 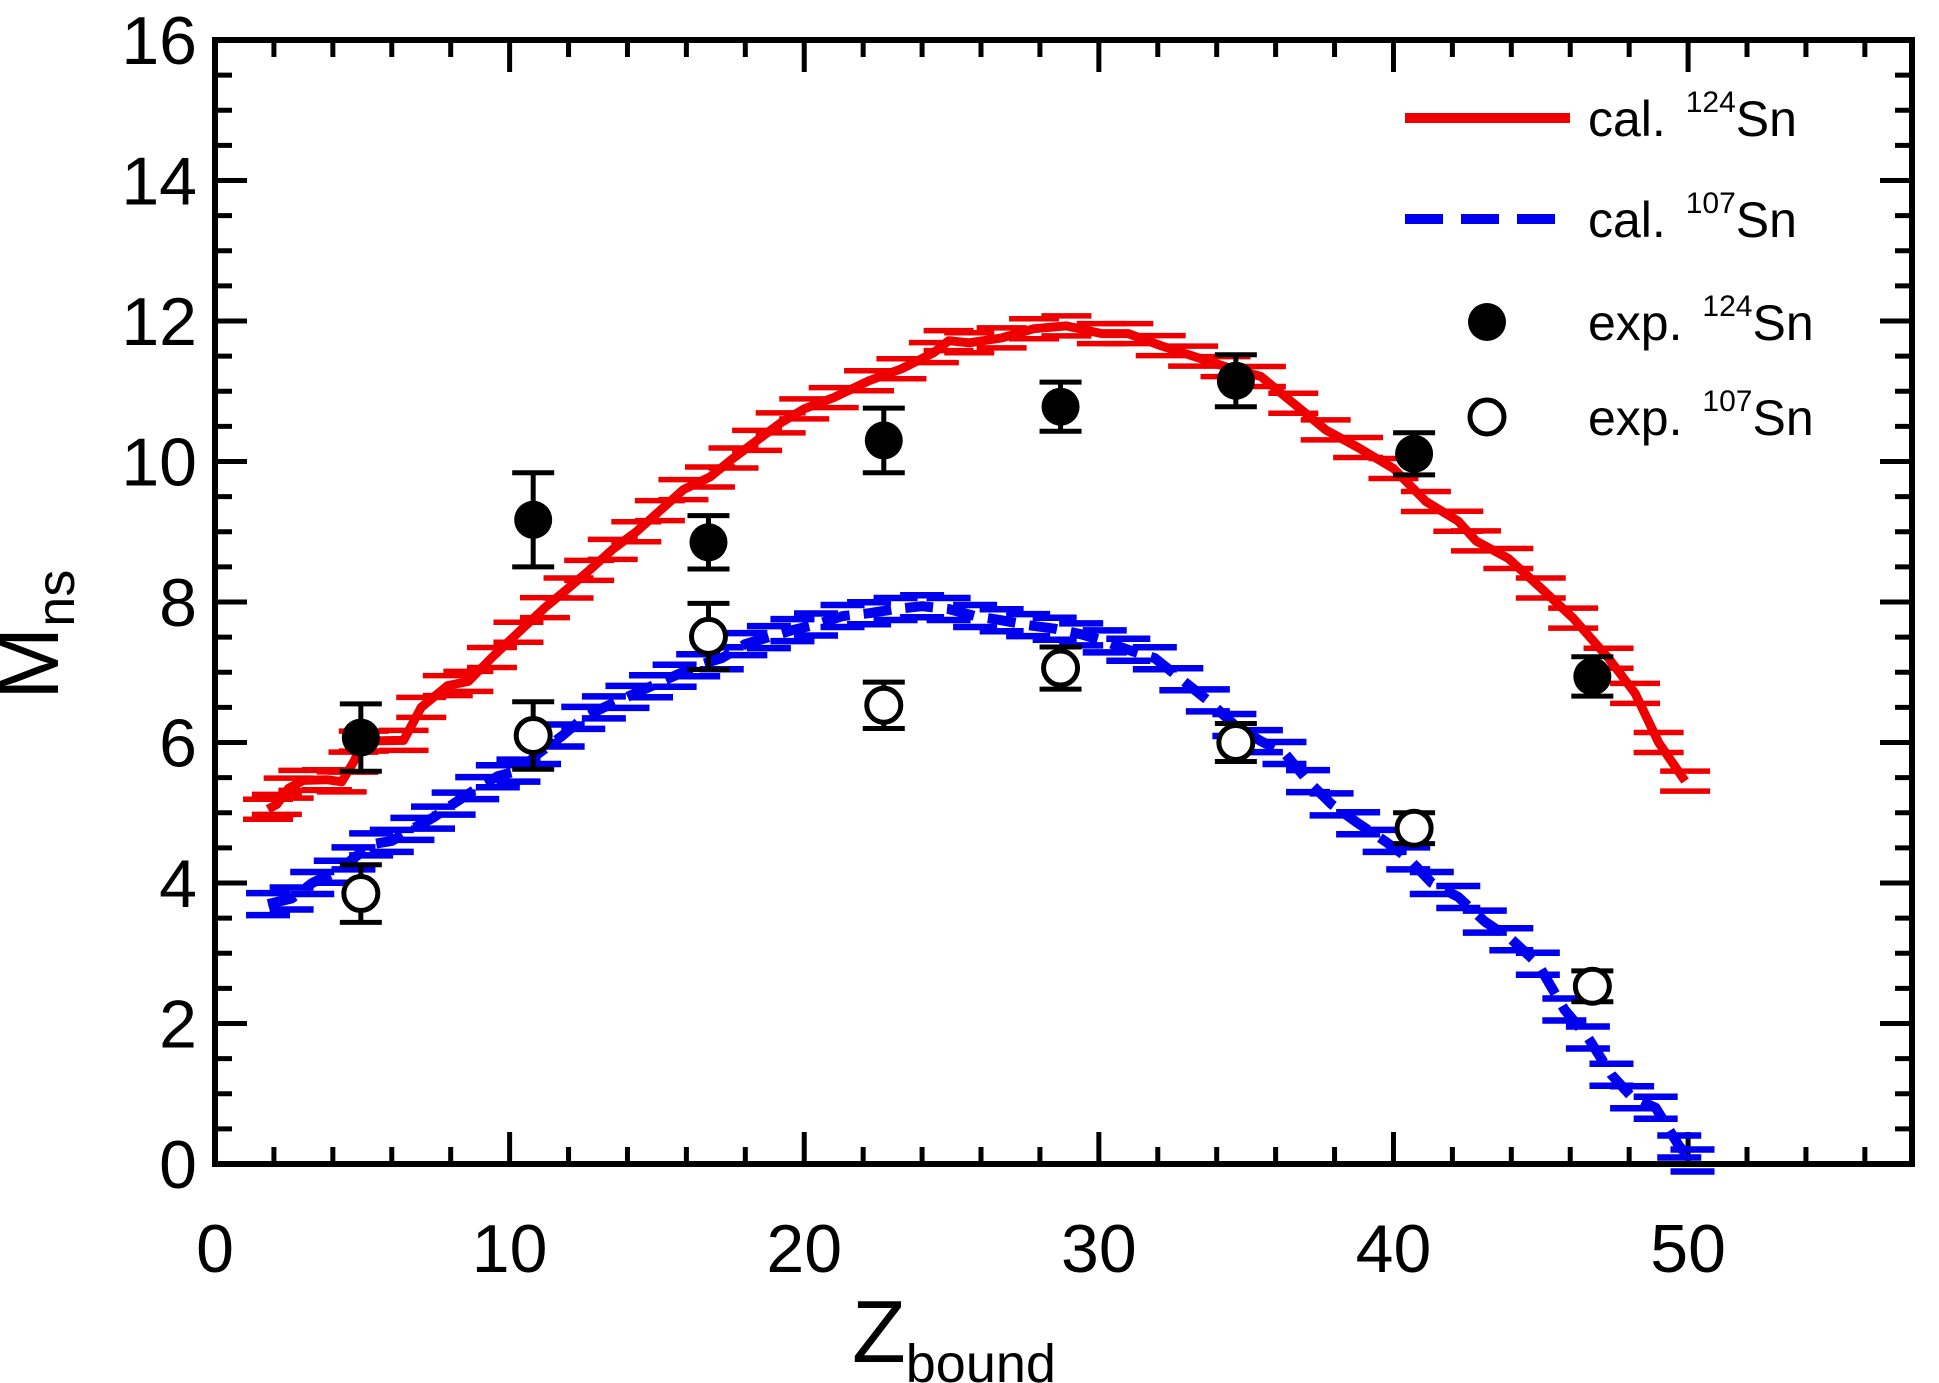 What do you see at coordinates (804, 1249) in the screenshot?
I see `x-tick-label: 20` at bounding box center [804, 1249].